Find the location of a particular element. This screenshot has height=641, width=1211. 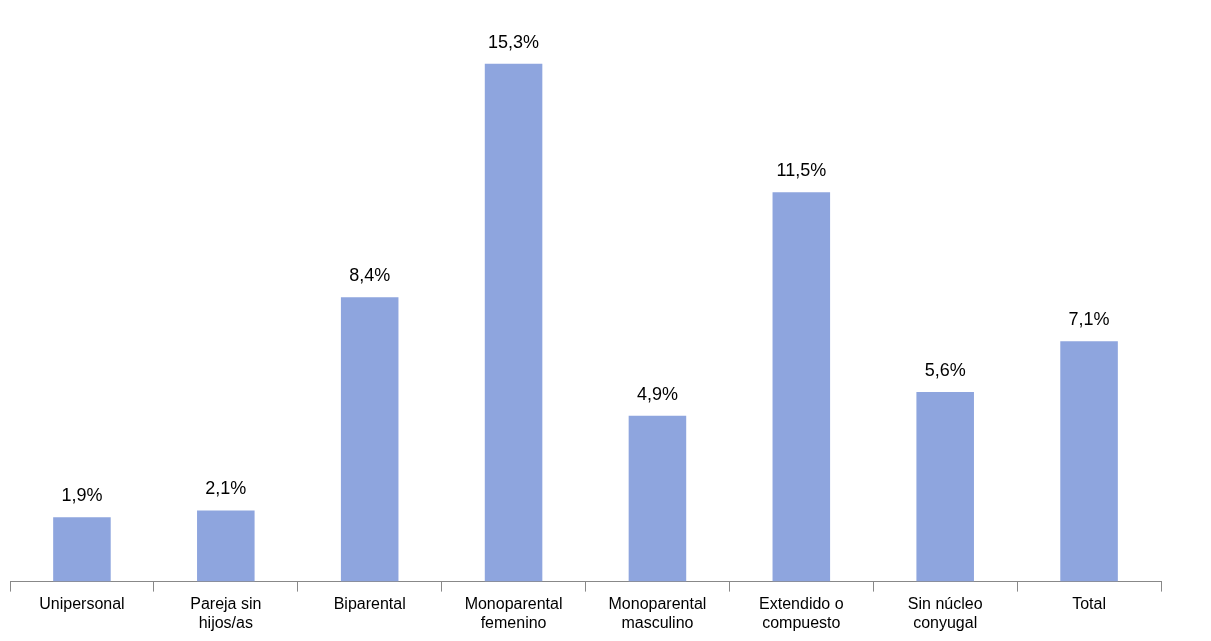

x-tick-label: Extendido o compuesto is located at coordinates (801, 612).